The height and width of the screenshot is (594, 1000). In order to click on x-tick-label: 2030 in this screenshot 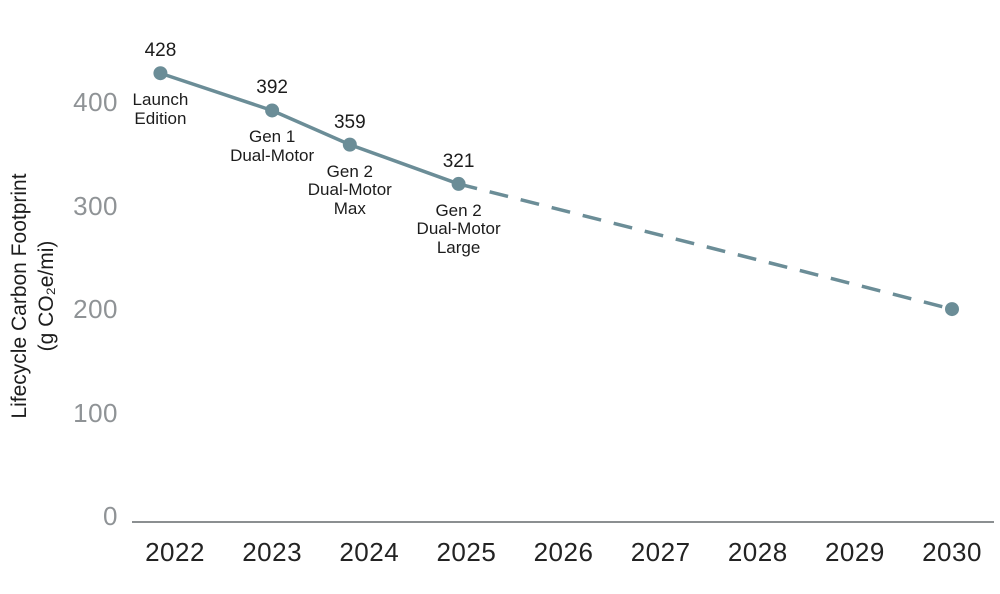, I will do `click(952, 552)`.